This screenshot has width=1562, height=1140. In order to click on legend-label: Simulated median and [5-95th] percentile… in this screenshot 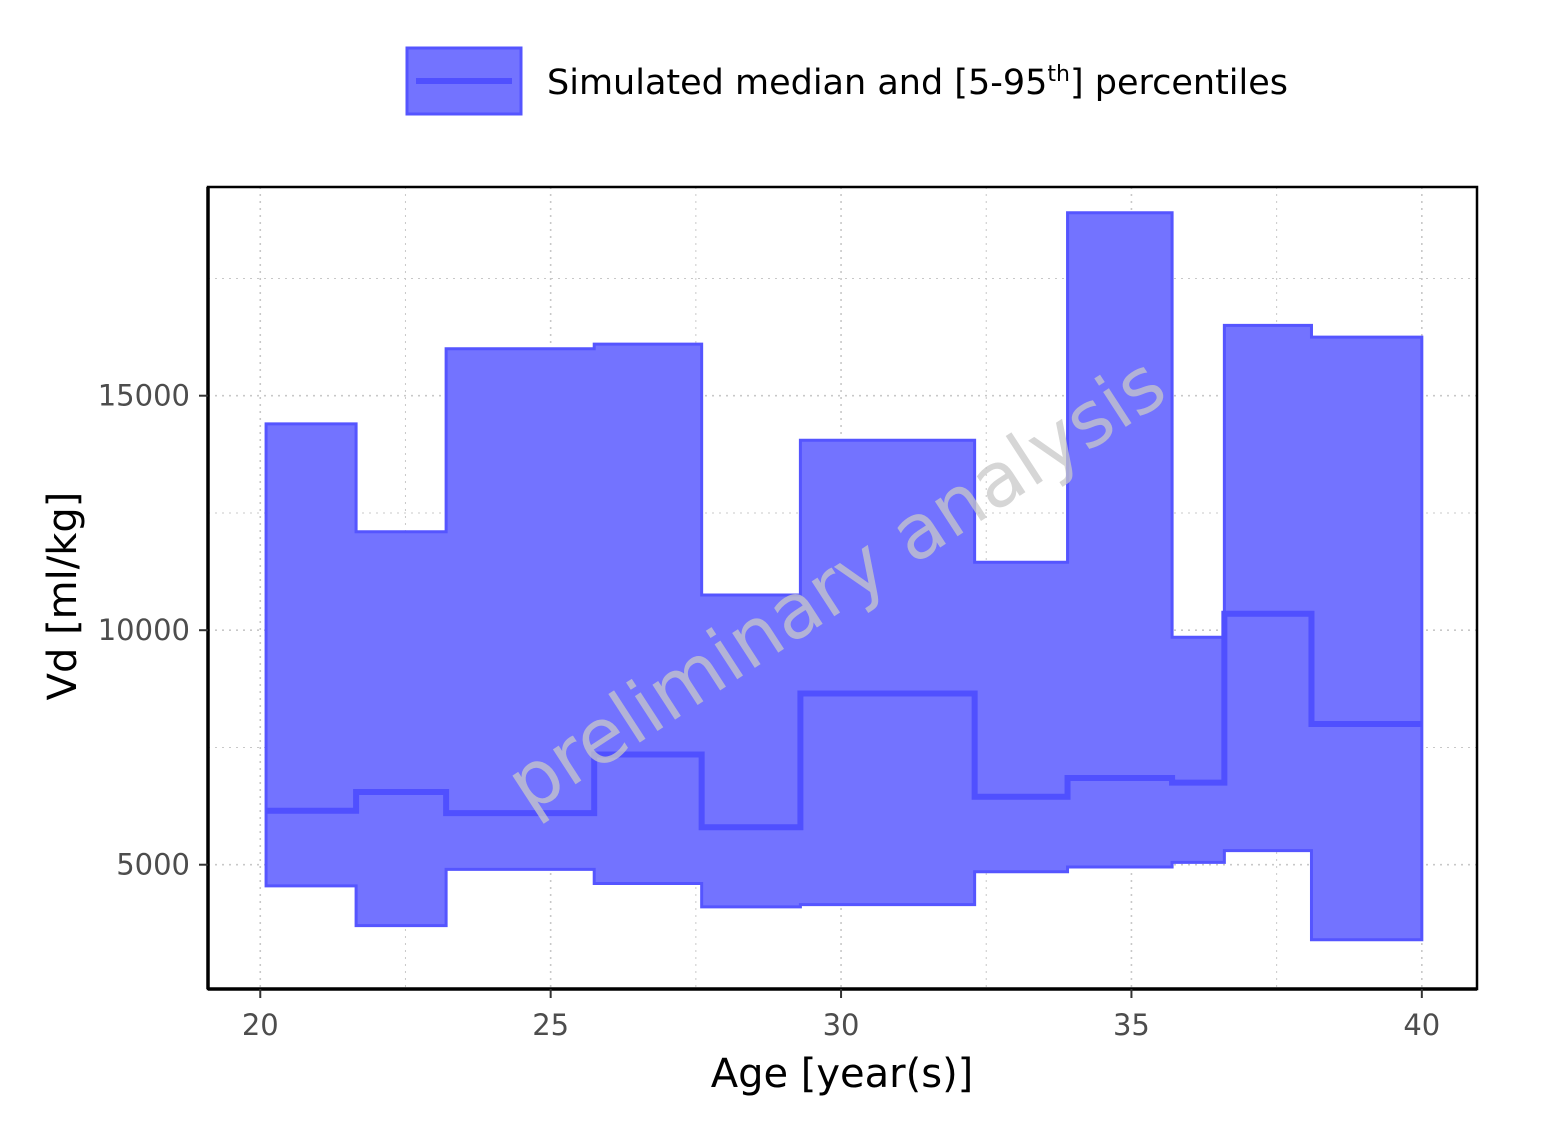, I will do `click(917, 82)`.